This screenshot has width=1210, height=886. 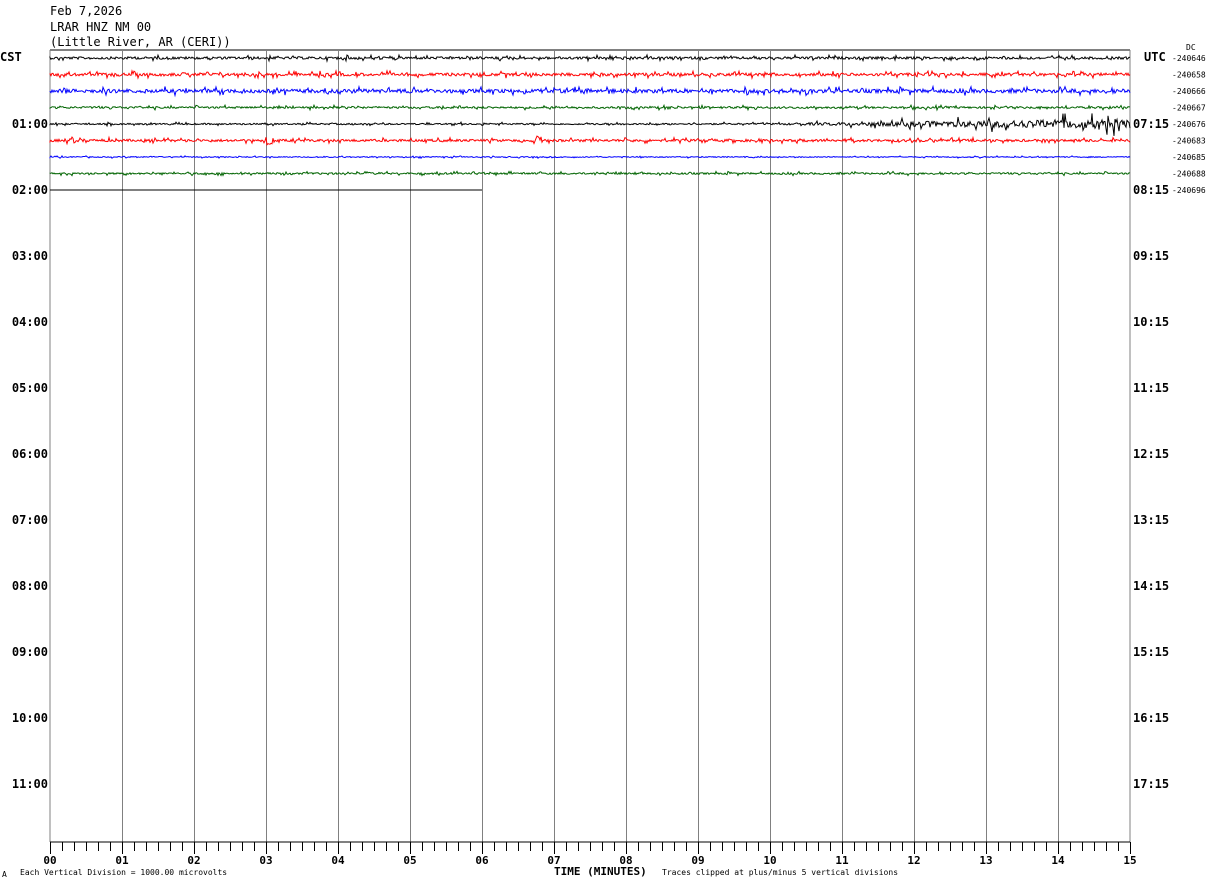 What do you see at coordinates (140, 42) in the screenshot?
I see `location-label: (Little River, AR (CERI))` at bounding box center [140, 42].